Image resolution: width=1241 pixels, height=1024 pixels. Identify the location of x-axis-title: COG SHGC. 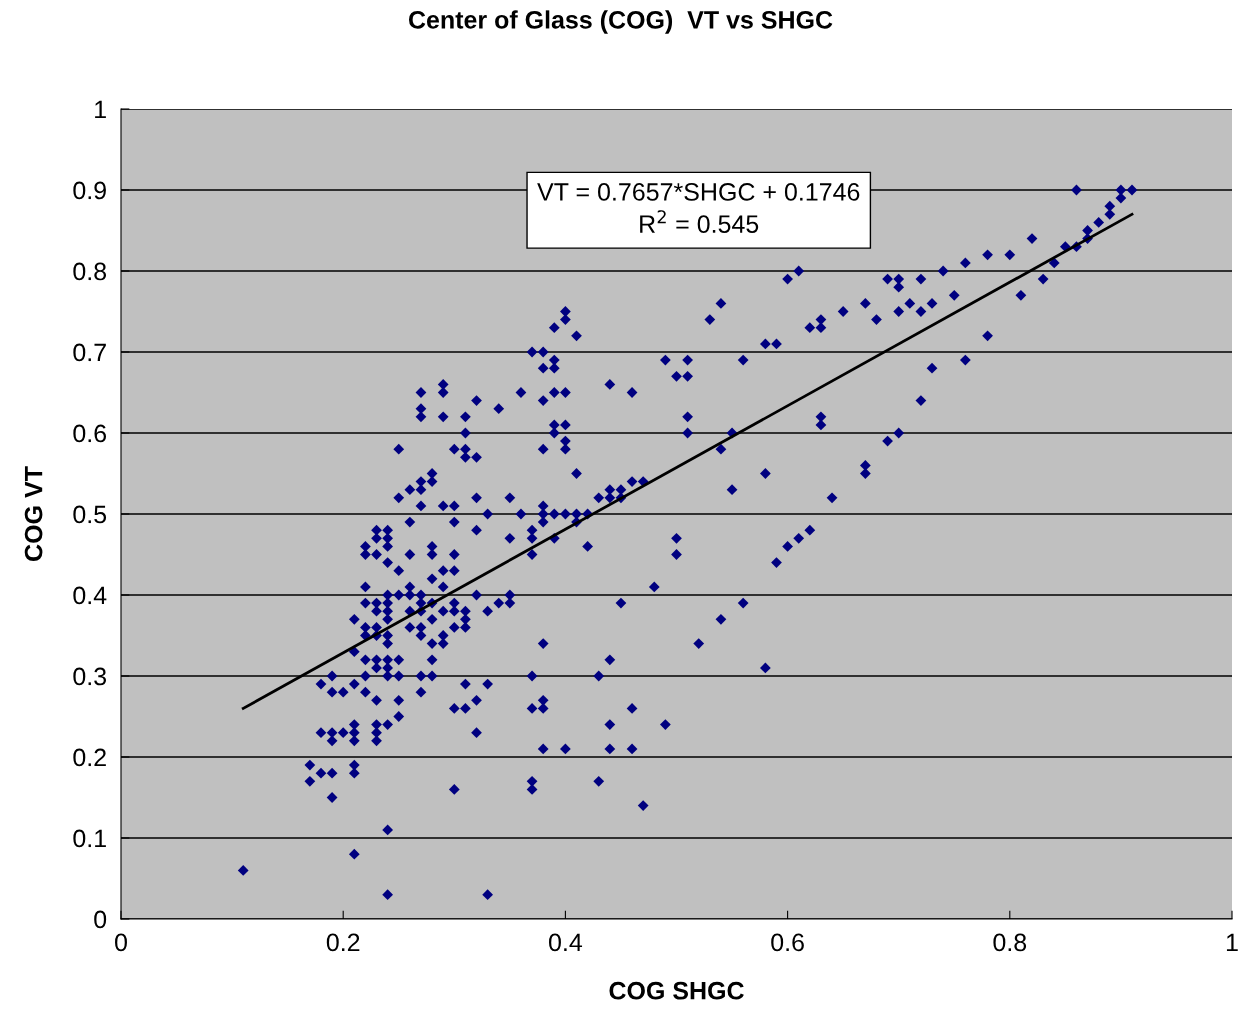
(676, 990).